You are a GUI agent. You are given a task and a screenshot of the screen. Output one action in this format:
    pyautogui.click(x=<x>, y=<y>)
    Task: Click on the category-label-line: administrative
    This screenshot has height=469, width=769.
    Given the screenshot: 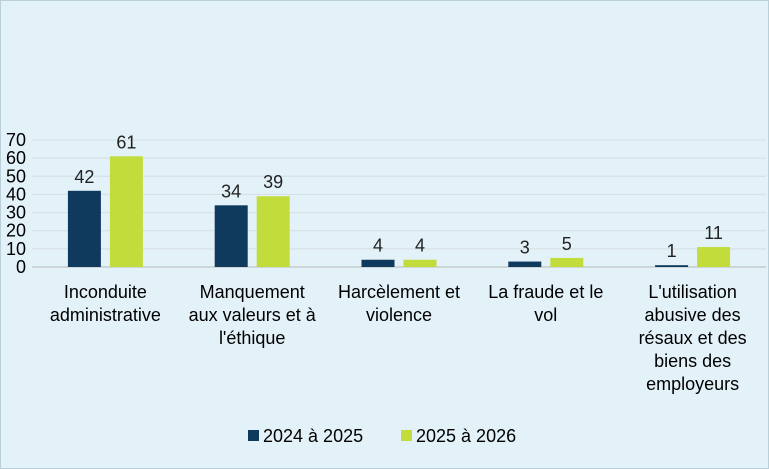 What is the action you would take?
    pyautogui.click(x=105, y=315)
    